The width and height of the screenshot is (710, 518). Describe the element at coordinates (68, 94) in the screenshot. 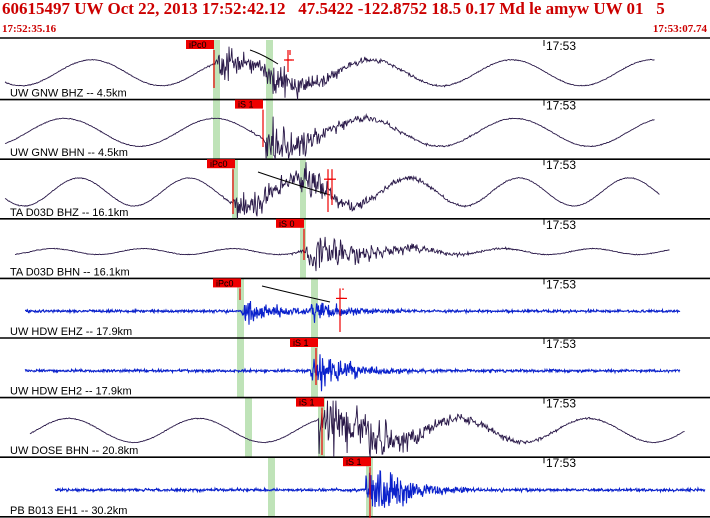

I see `station-label: UW GNW BHZ -- 4.5km` at that location.